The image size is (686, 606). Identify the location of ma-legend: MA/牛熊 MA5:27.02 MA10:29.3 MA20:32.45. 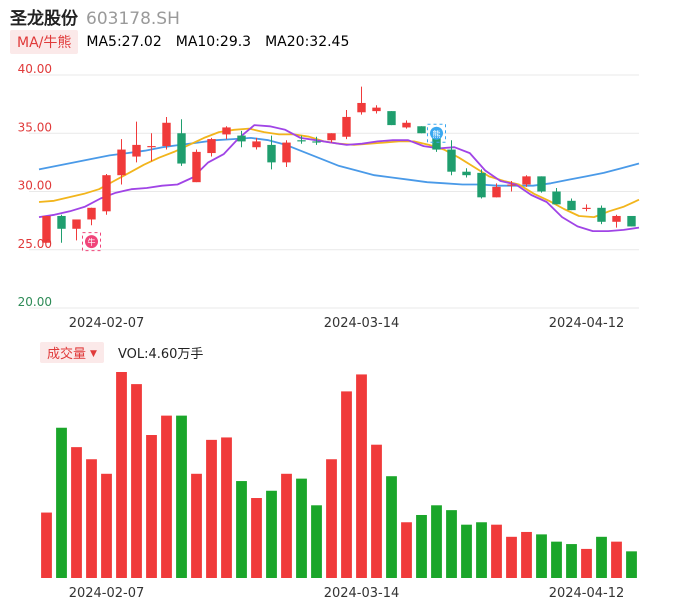
(186, 42).